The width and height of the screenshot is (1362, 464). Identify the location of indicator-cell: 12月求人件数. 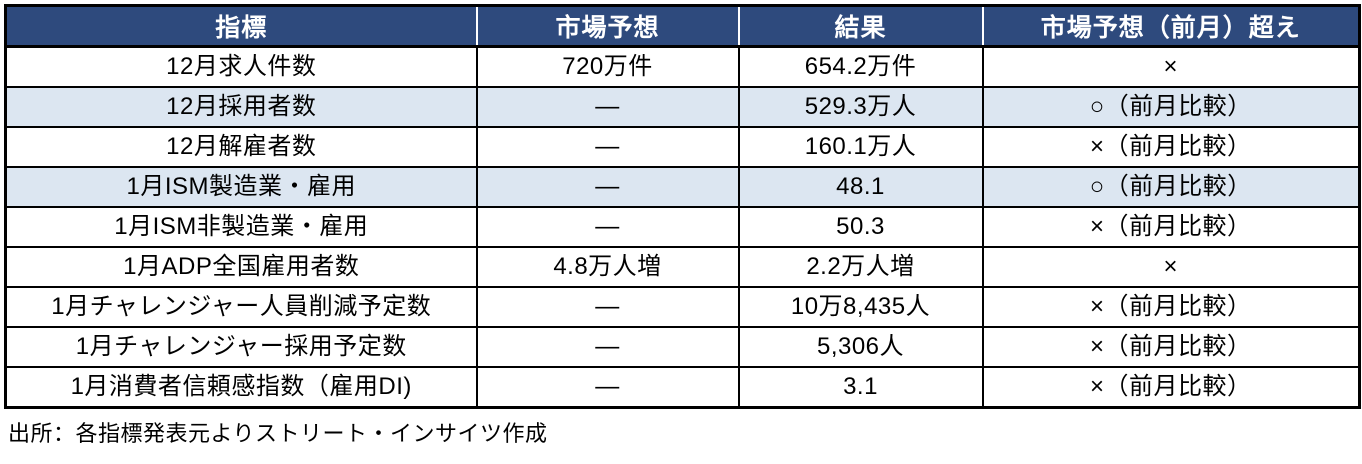
(241, 66).